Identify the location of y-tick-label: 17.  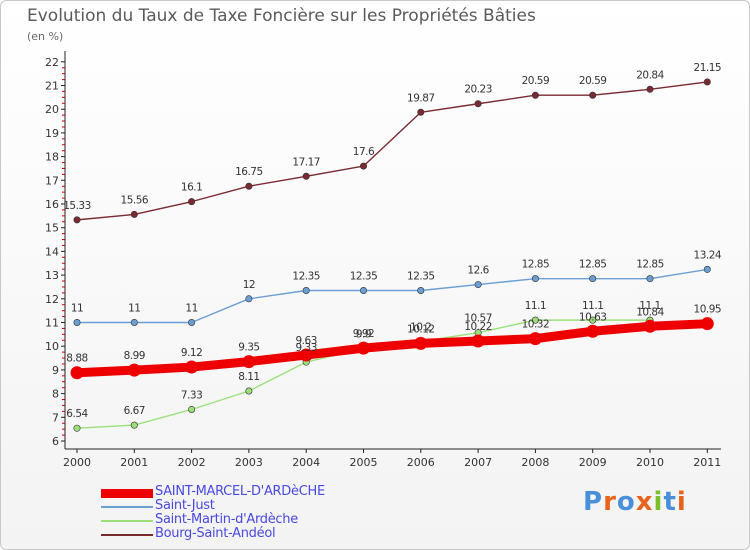
(52, 180).